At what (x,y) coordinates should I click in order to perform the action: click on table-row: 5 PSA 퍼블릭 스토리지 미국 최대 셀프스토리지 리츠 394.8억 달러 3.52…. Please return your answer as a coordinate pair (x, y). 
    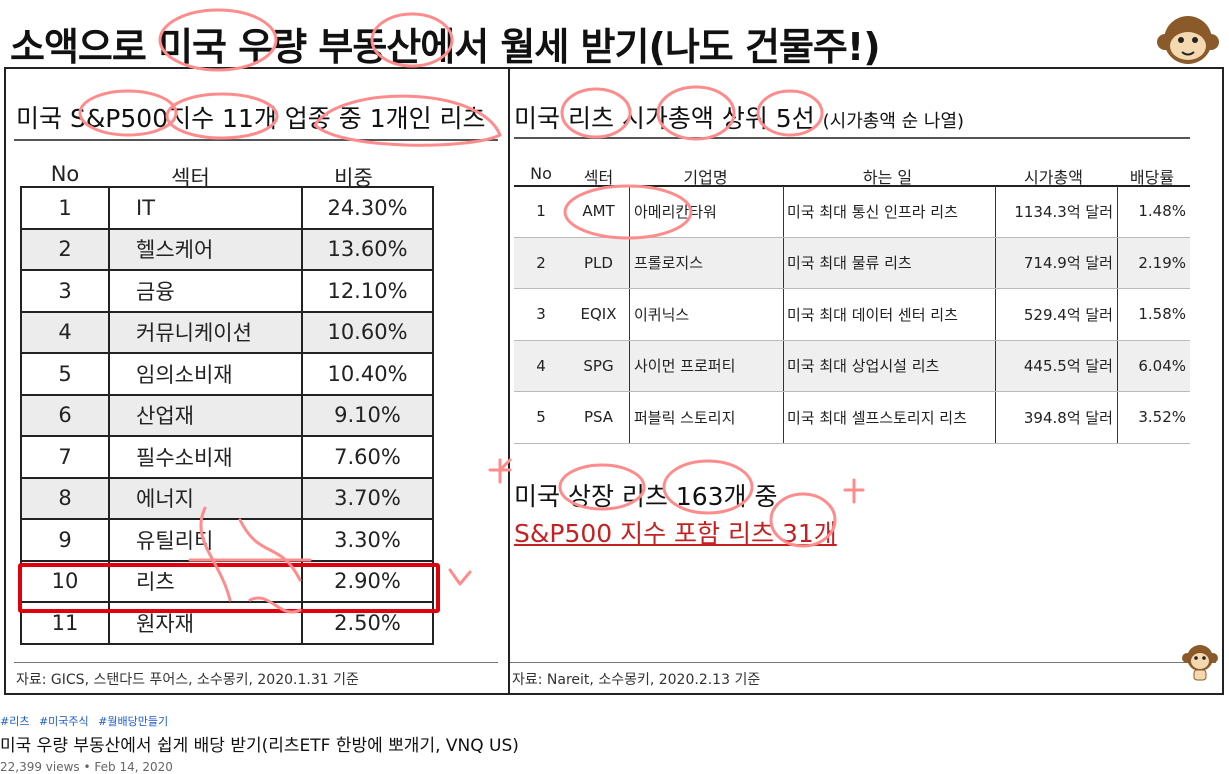
    Looking at the image, I should click on (852, 417).